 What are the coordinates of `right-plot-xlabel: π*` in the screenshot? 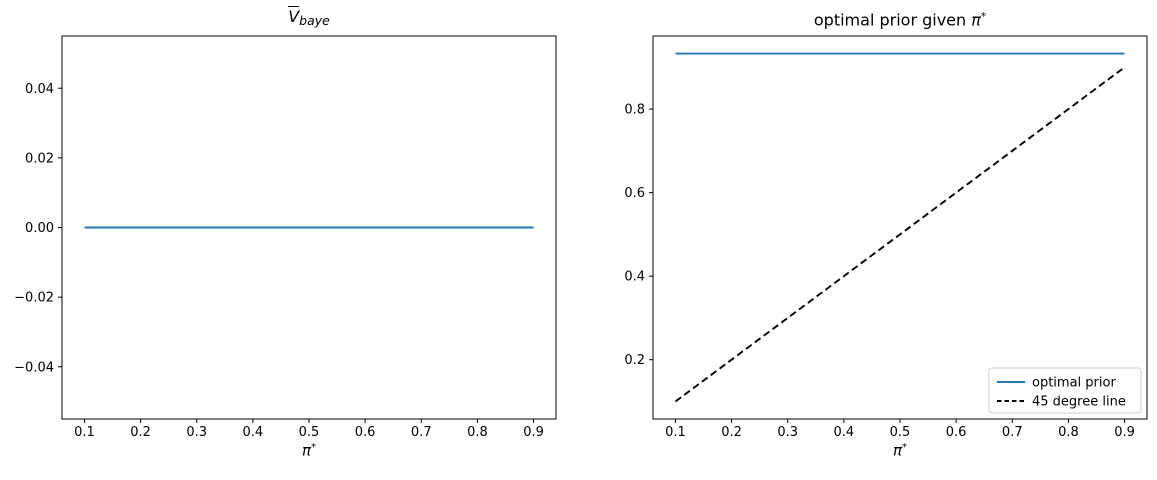 It's located at (900, 449).